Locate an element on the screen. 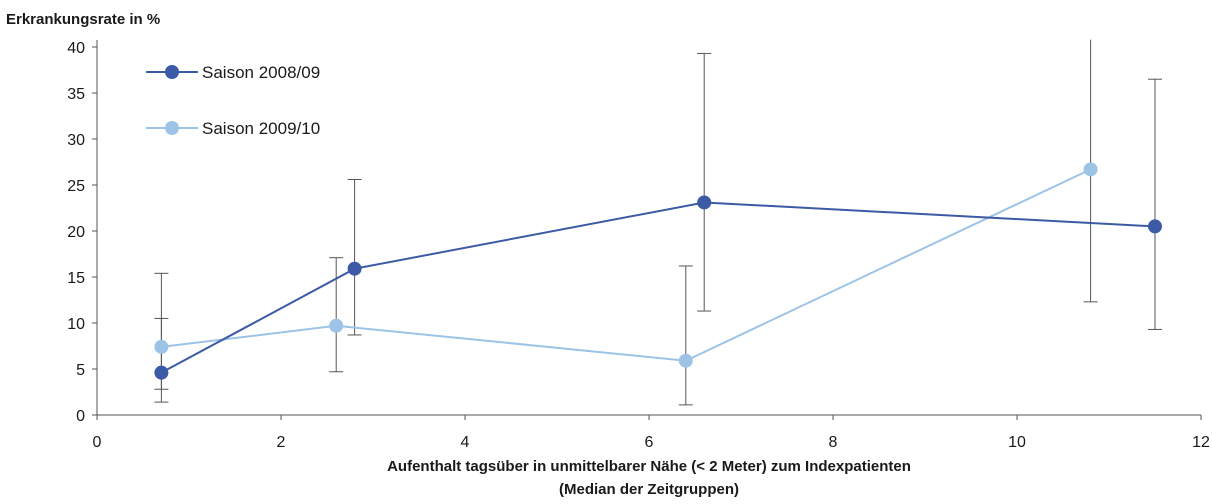 The image size is (1212, 504). y-tick-label: 35 is located at coordinates (76, 94).